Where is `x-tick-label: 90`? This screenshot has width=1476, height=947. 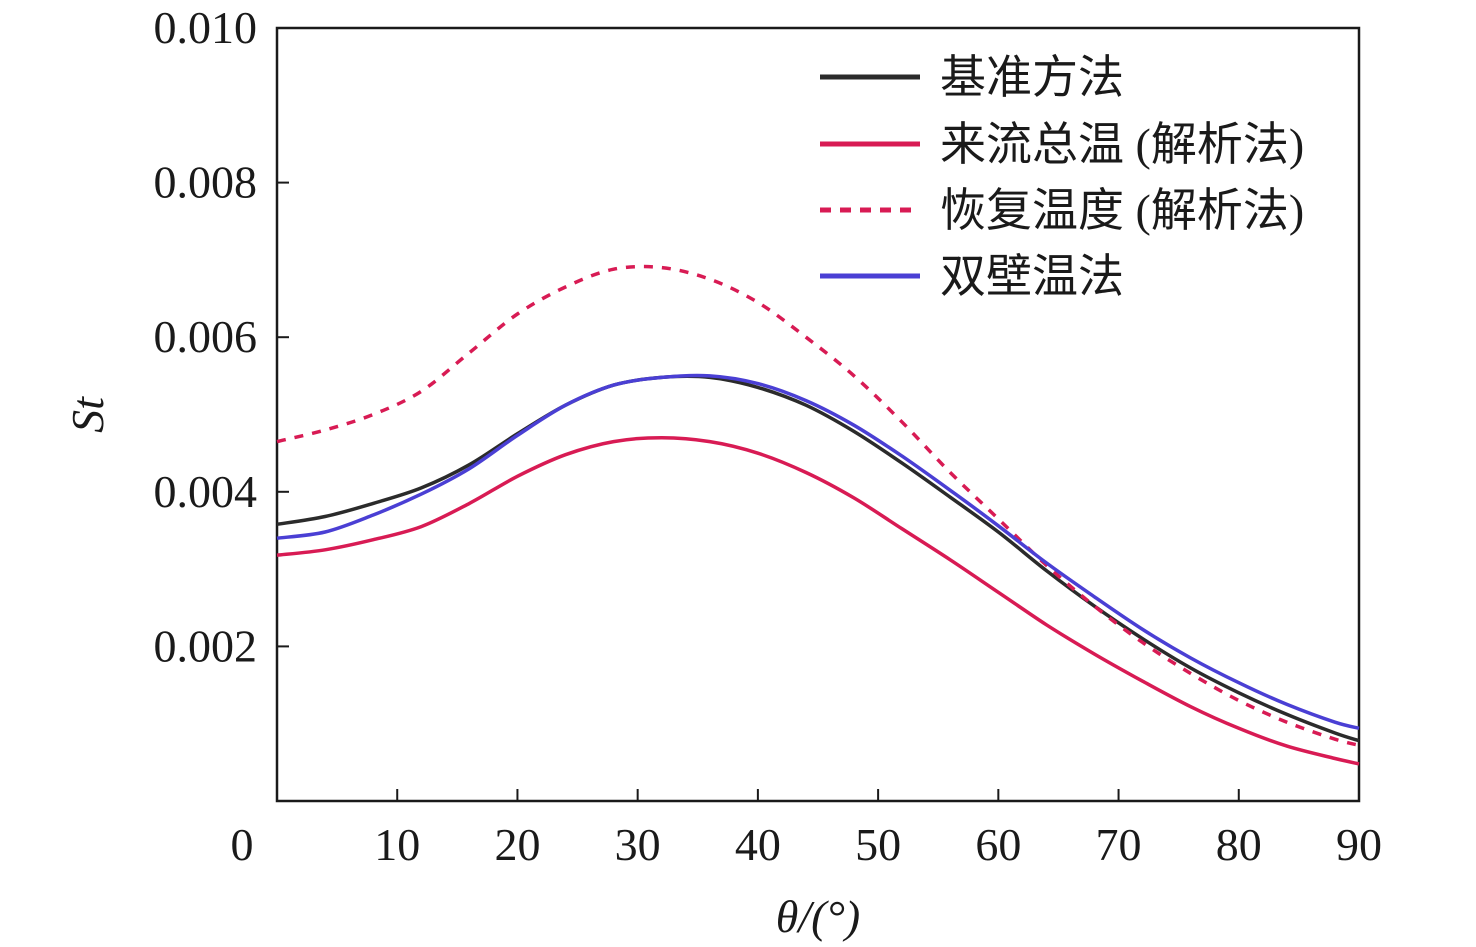 x-tick-label: 90 is located at coordinates (1359, 844).